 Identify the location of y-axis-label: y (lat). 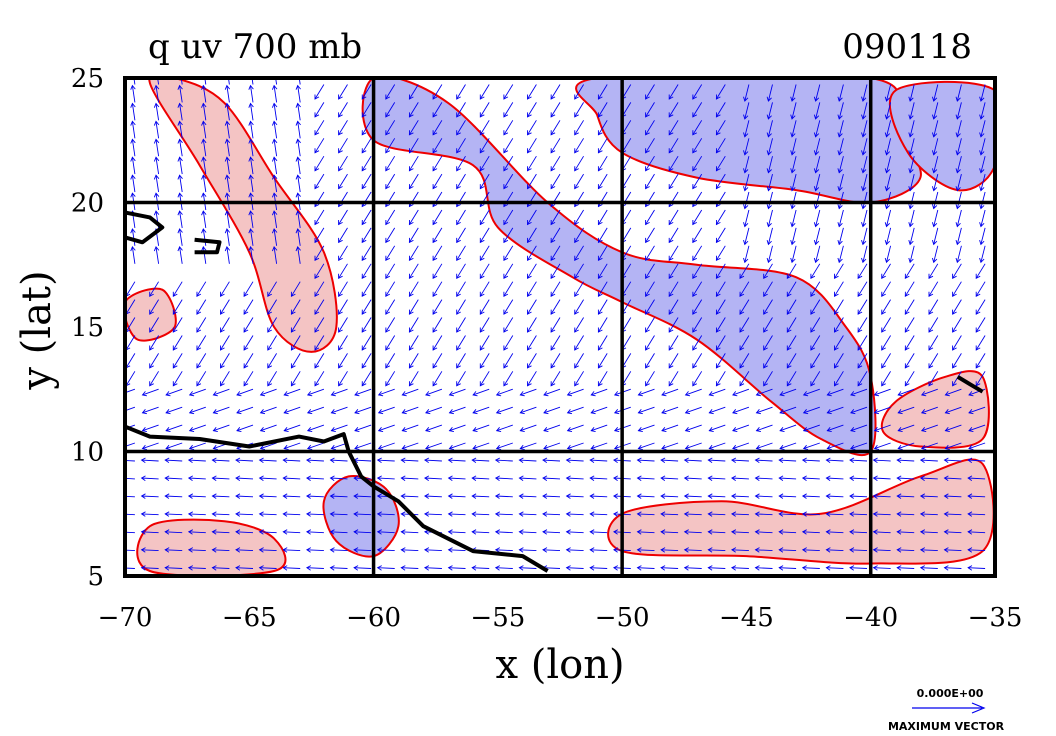
(37, 330).